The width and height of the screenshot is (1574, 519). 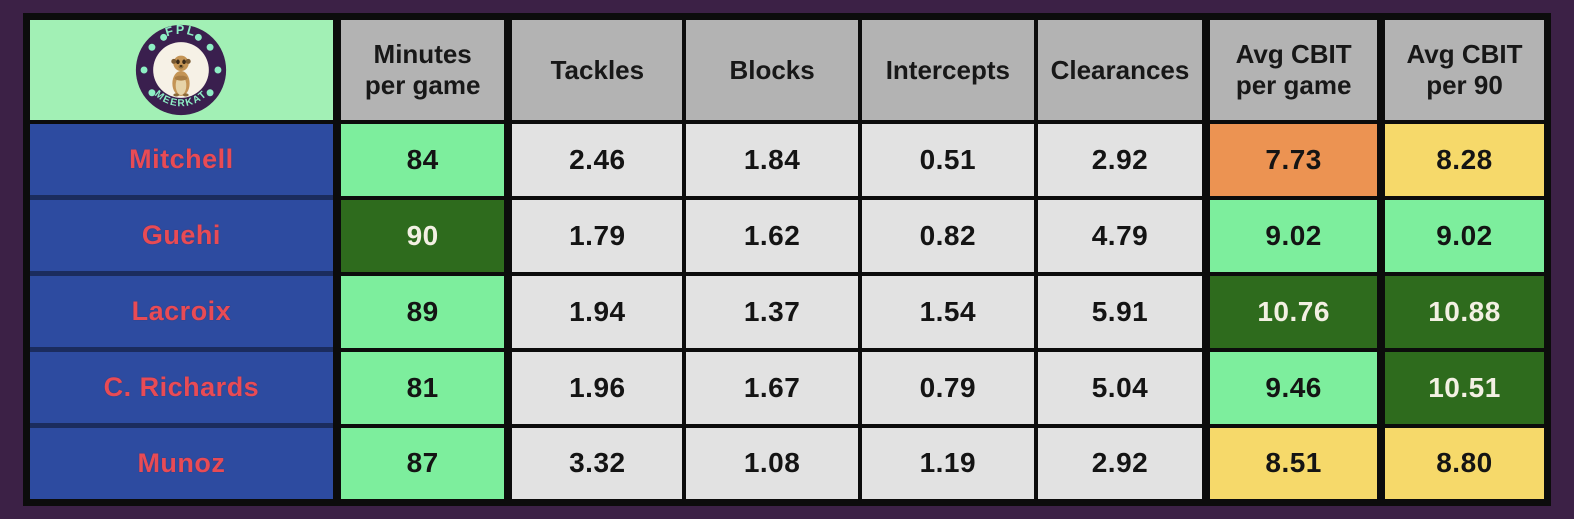 What do you see at coordinates (772, 387) in the screenshot?
I see `blocks-cell: 1.67` at bounding box center [772, 387].